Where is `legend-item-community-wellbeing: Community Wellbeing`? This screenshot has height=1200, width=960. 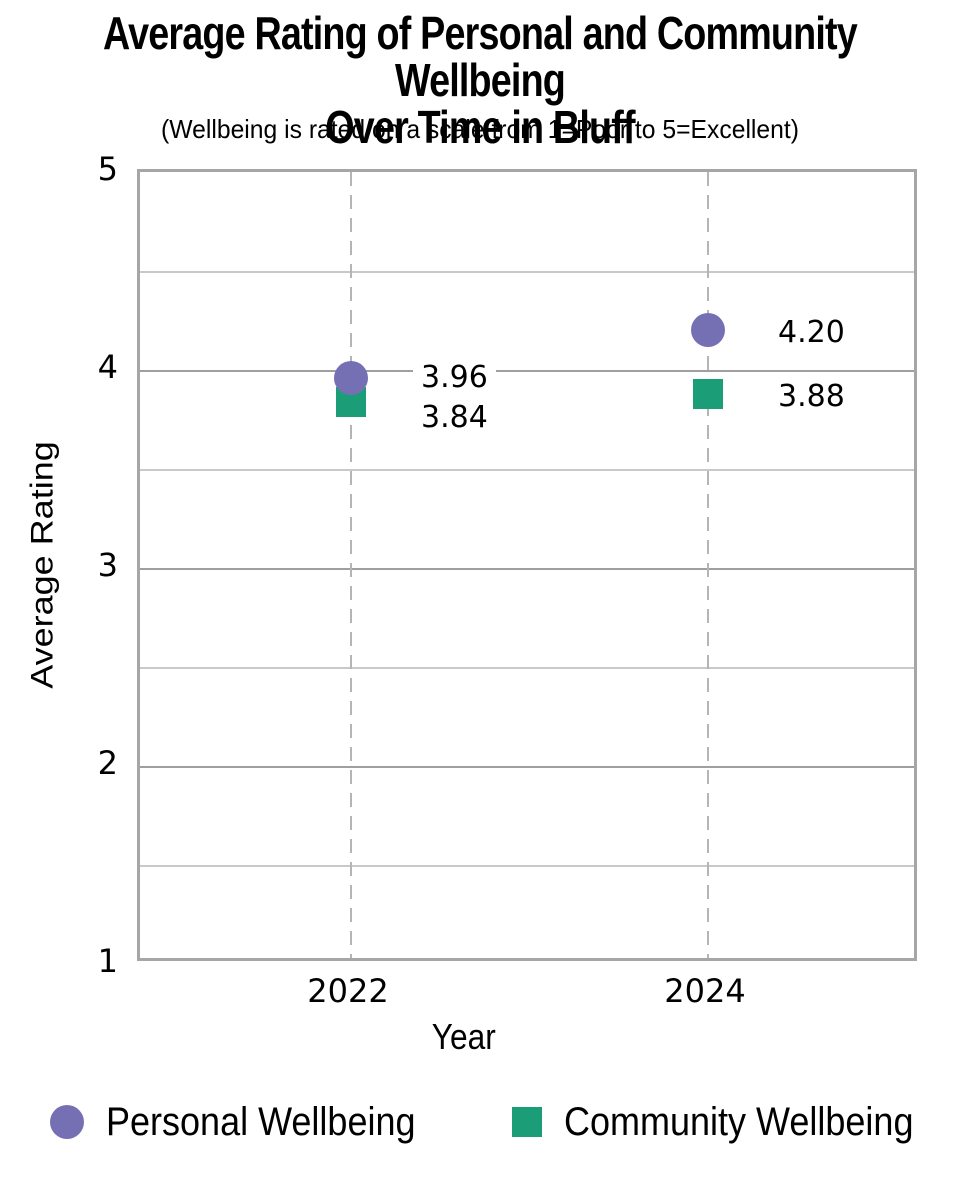 legend-item-community-wellbeing: Community Wellbeing is located at coordinates (732, 1122).